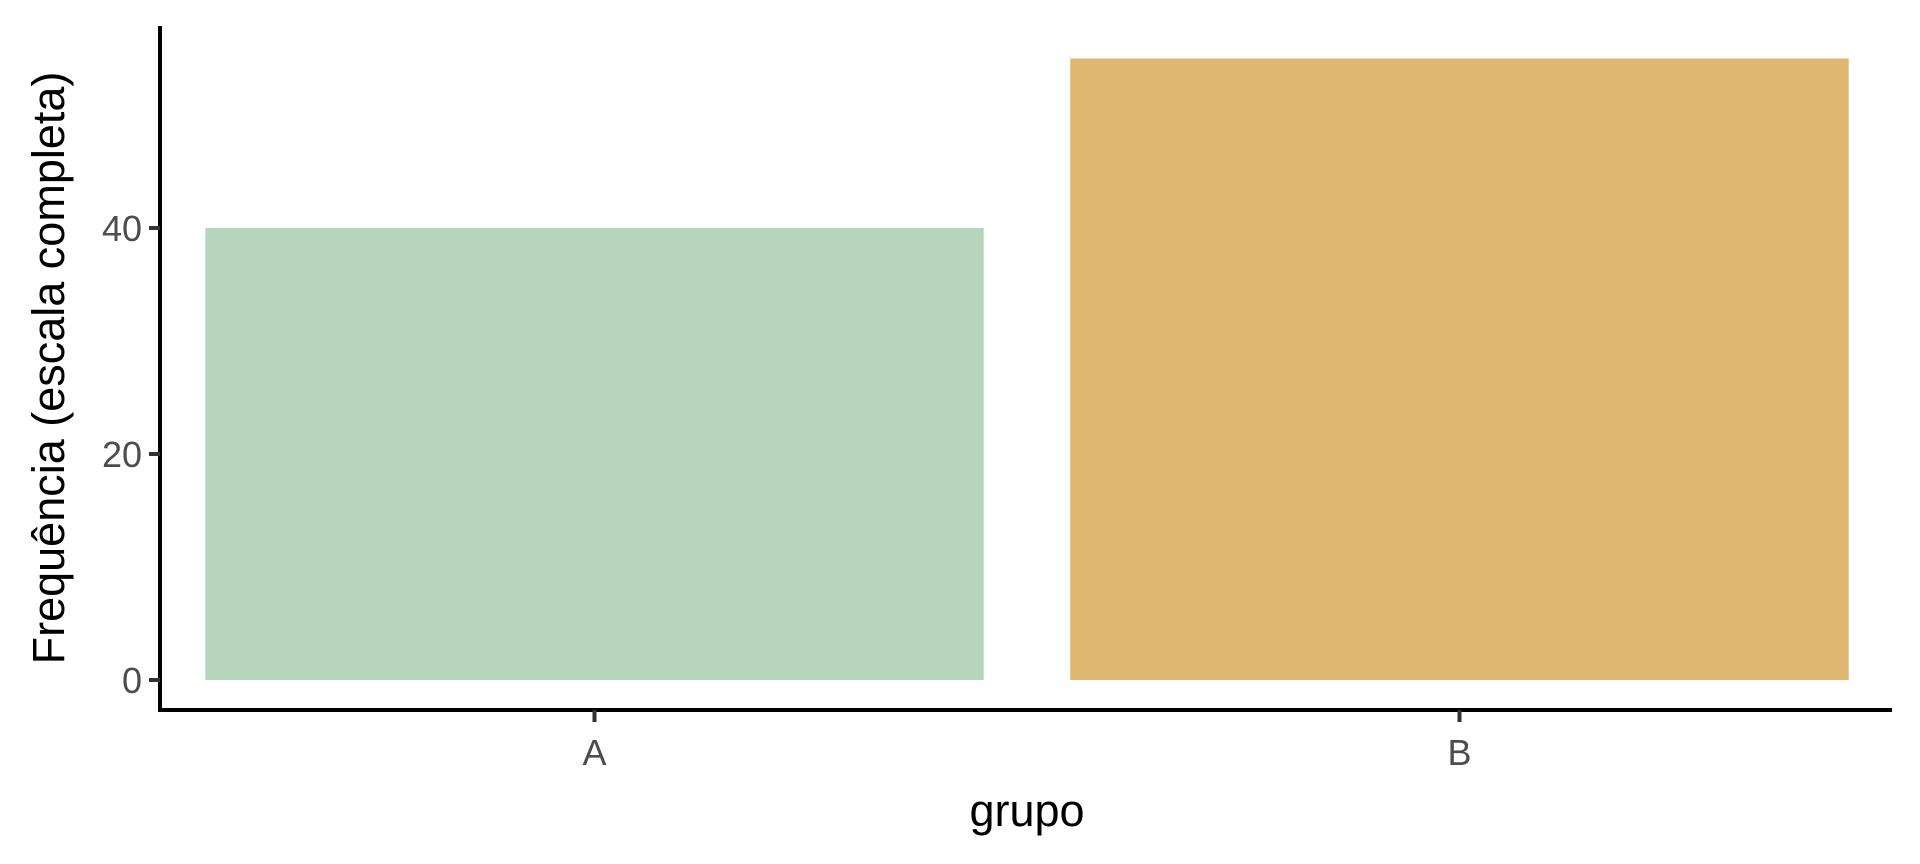  I want to click on y-axis-title: Frequência (escala completa), so click(48, 368).